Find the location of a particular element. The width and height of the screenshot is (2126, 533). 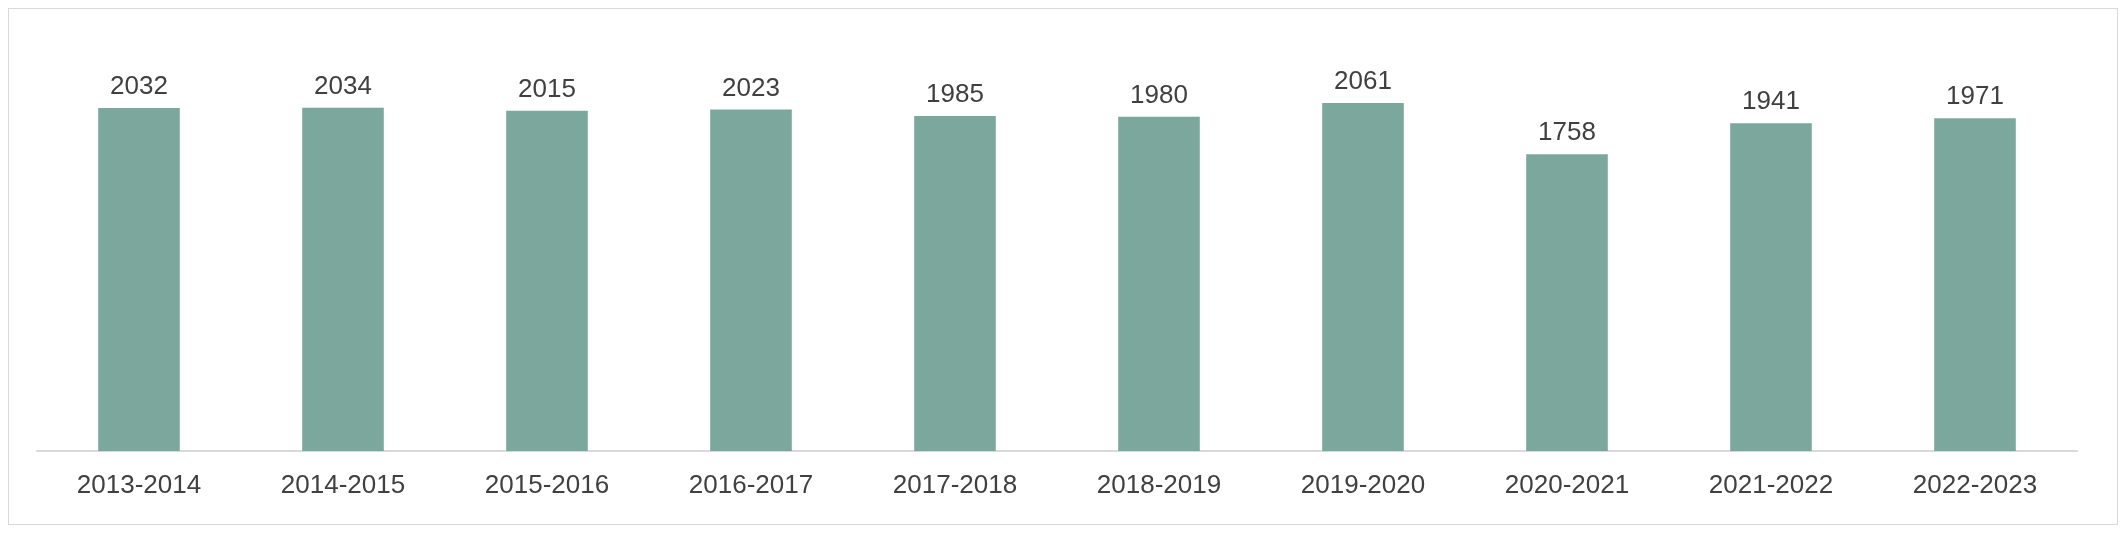

data-label: 1980 is located at coordinates (1159, 93).